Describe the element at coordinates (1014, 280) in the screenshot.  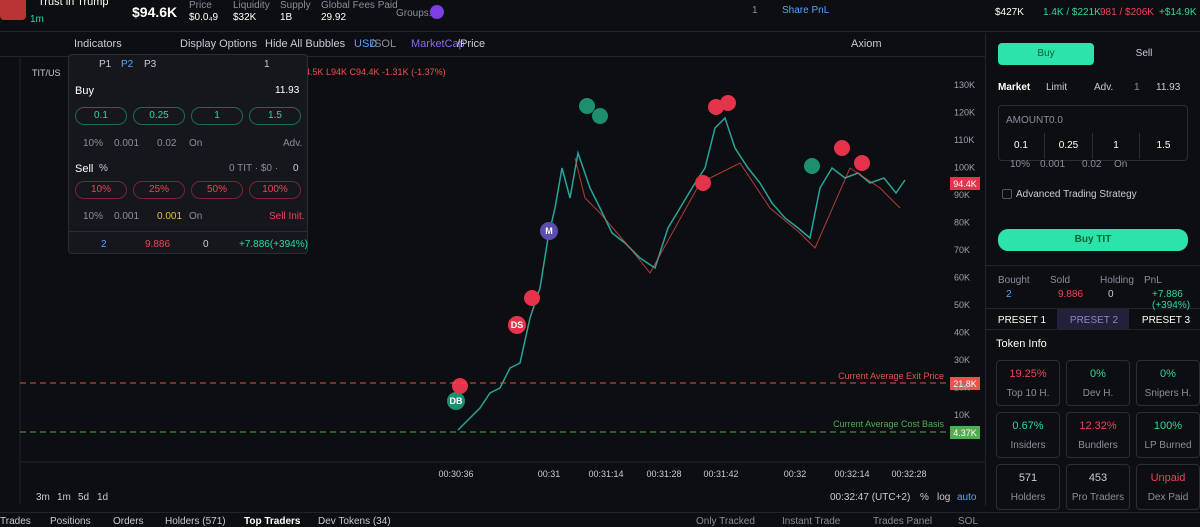
I see `stat-label: Bought` at that location.